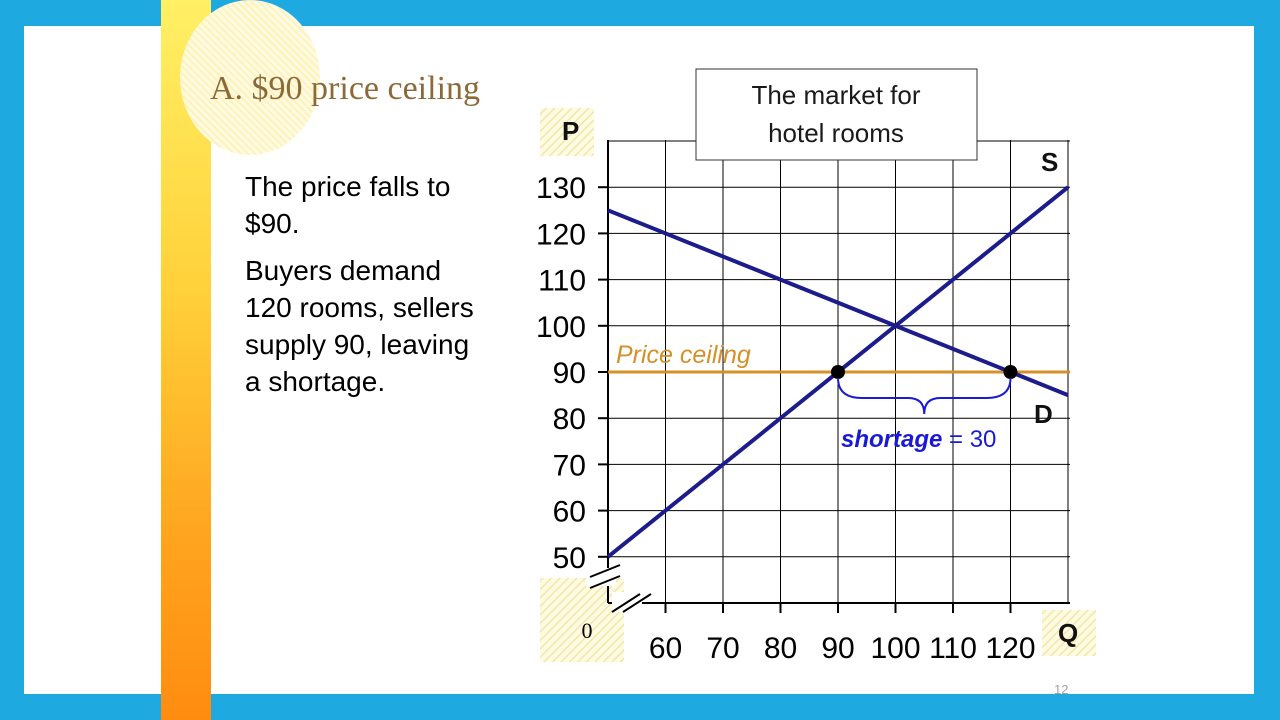 The image size is (1280, 720). What do you see at coordinates (836, 133) in the screenshot?
I see `chart-title-line: hotel rooms` at bounding box center [836, 133].